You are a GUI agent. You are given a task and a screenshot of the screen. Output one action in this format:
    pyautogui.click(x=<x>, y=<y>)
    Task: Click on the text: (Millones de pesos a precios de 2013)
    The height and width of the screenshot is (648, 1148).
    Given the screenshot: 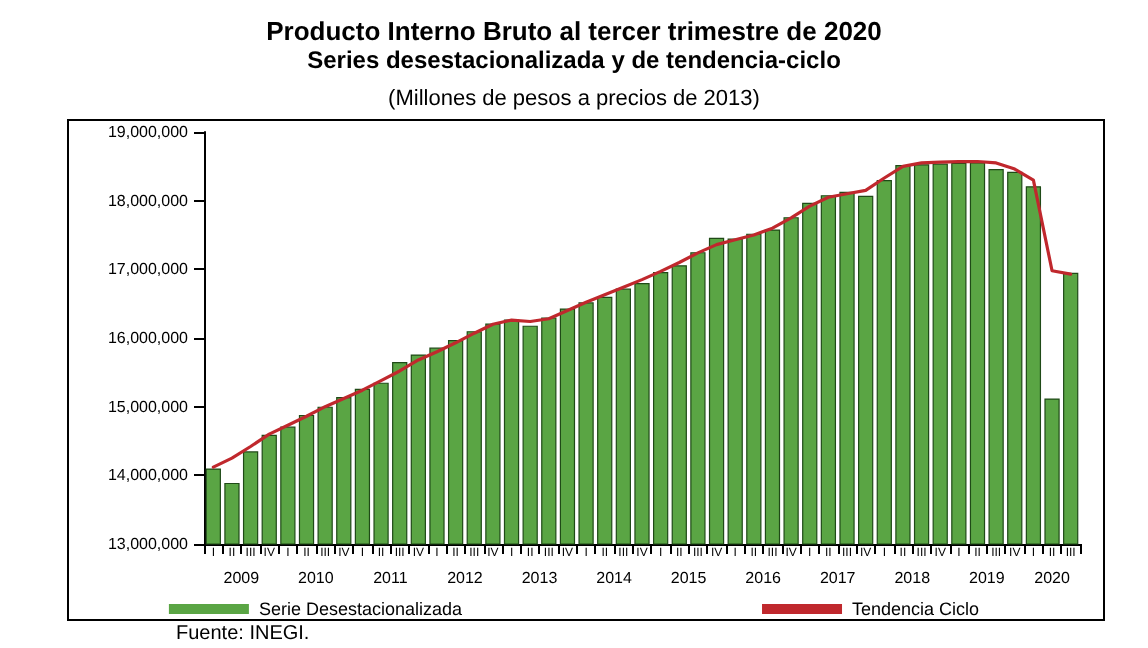 What is the action you would take?
    pyautogui.click(x=574, y=99)
    